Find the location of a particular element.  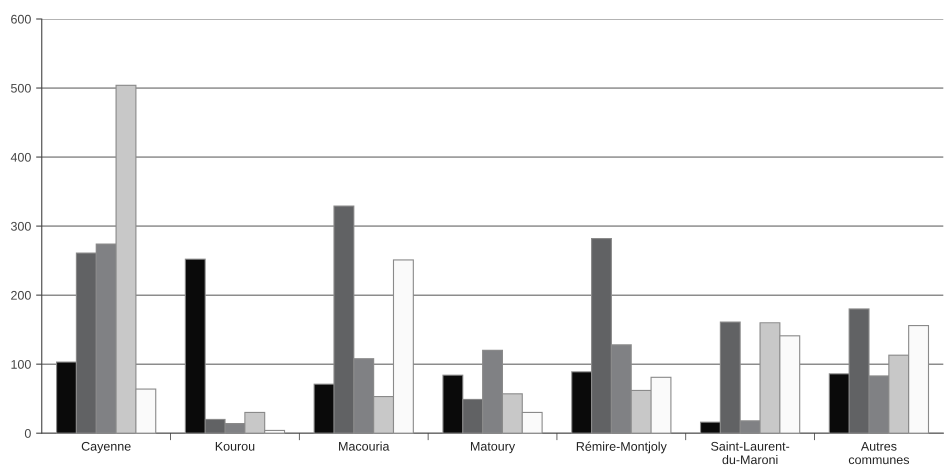

y-tick-label: 400 is located at coordinates (20, 157).